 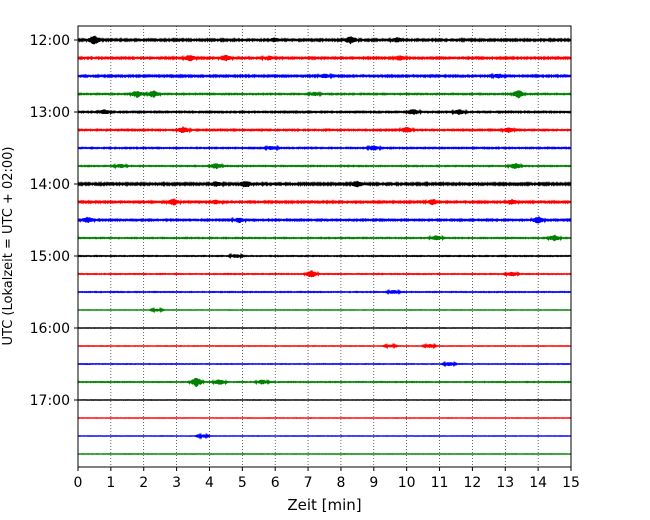 What do you see at coordinates (472, 483) in the screenshot?
I see `x-tick-label: 12` at bounding box center [472, 483].